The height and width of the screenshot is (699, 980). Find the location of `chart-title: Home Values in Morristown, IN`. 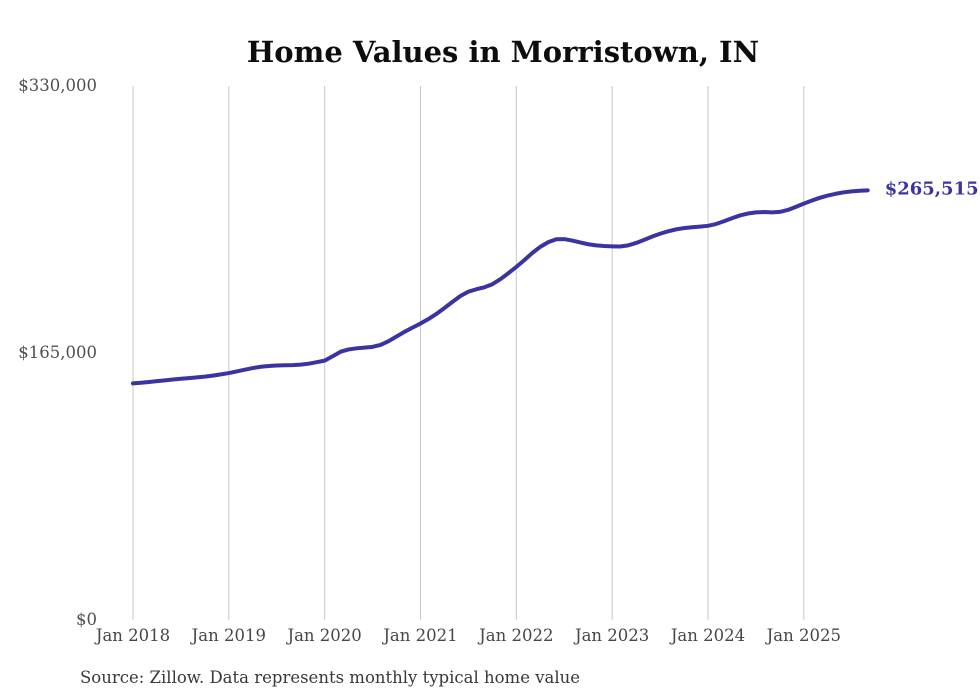

chart-title: Home Values in Morristown, IN is located at coordinates (503, 52).